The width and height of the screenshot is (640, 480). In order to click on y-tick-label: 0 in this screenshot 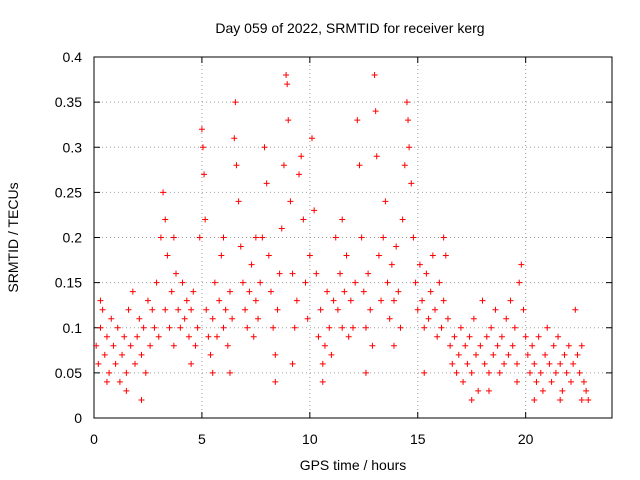, I will do `click(78, 418)`.